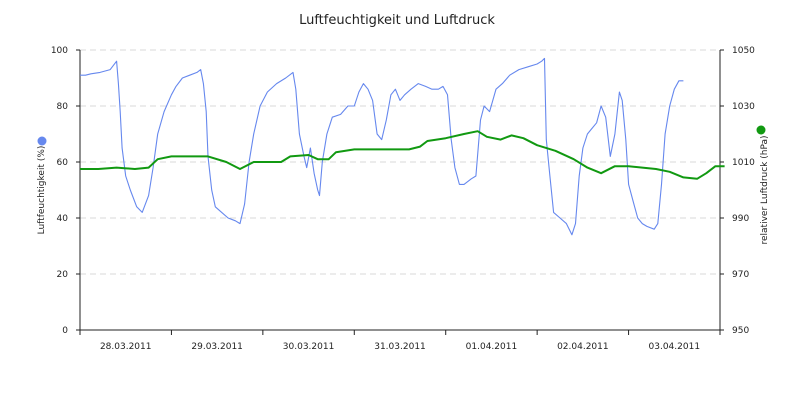 This screenshot has height=400, width=800. Describe the element at coordinates (63, 219) in the screenshot. I see `y-left-tick-label: 40` at that location.